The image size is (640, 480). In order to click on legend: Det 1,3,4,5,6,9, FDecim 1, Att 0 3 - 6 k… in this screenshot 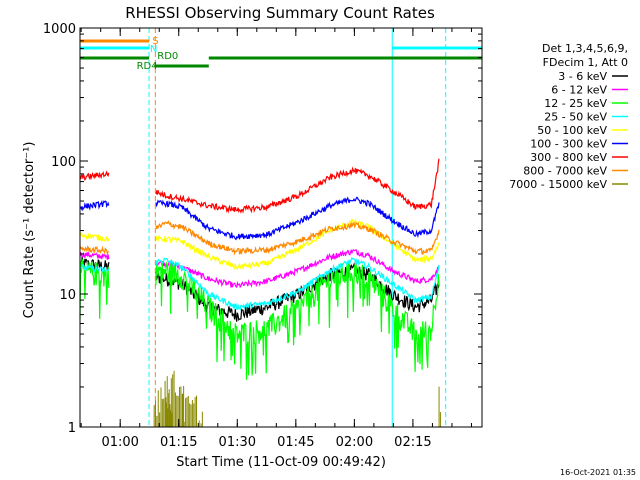, I will do `click(568, 116)`.